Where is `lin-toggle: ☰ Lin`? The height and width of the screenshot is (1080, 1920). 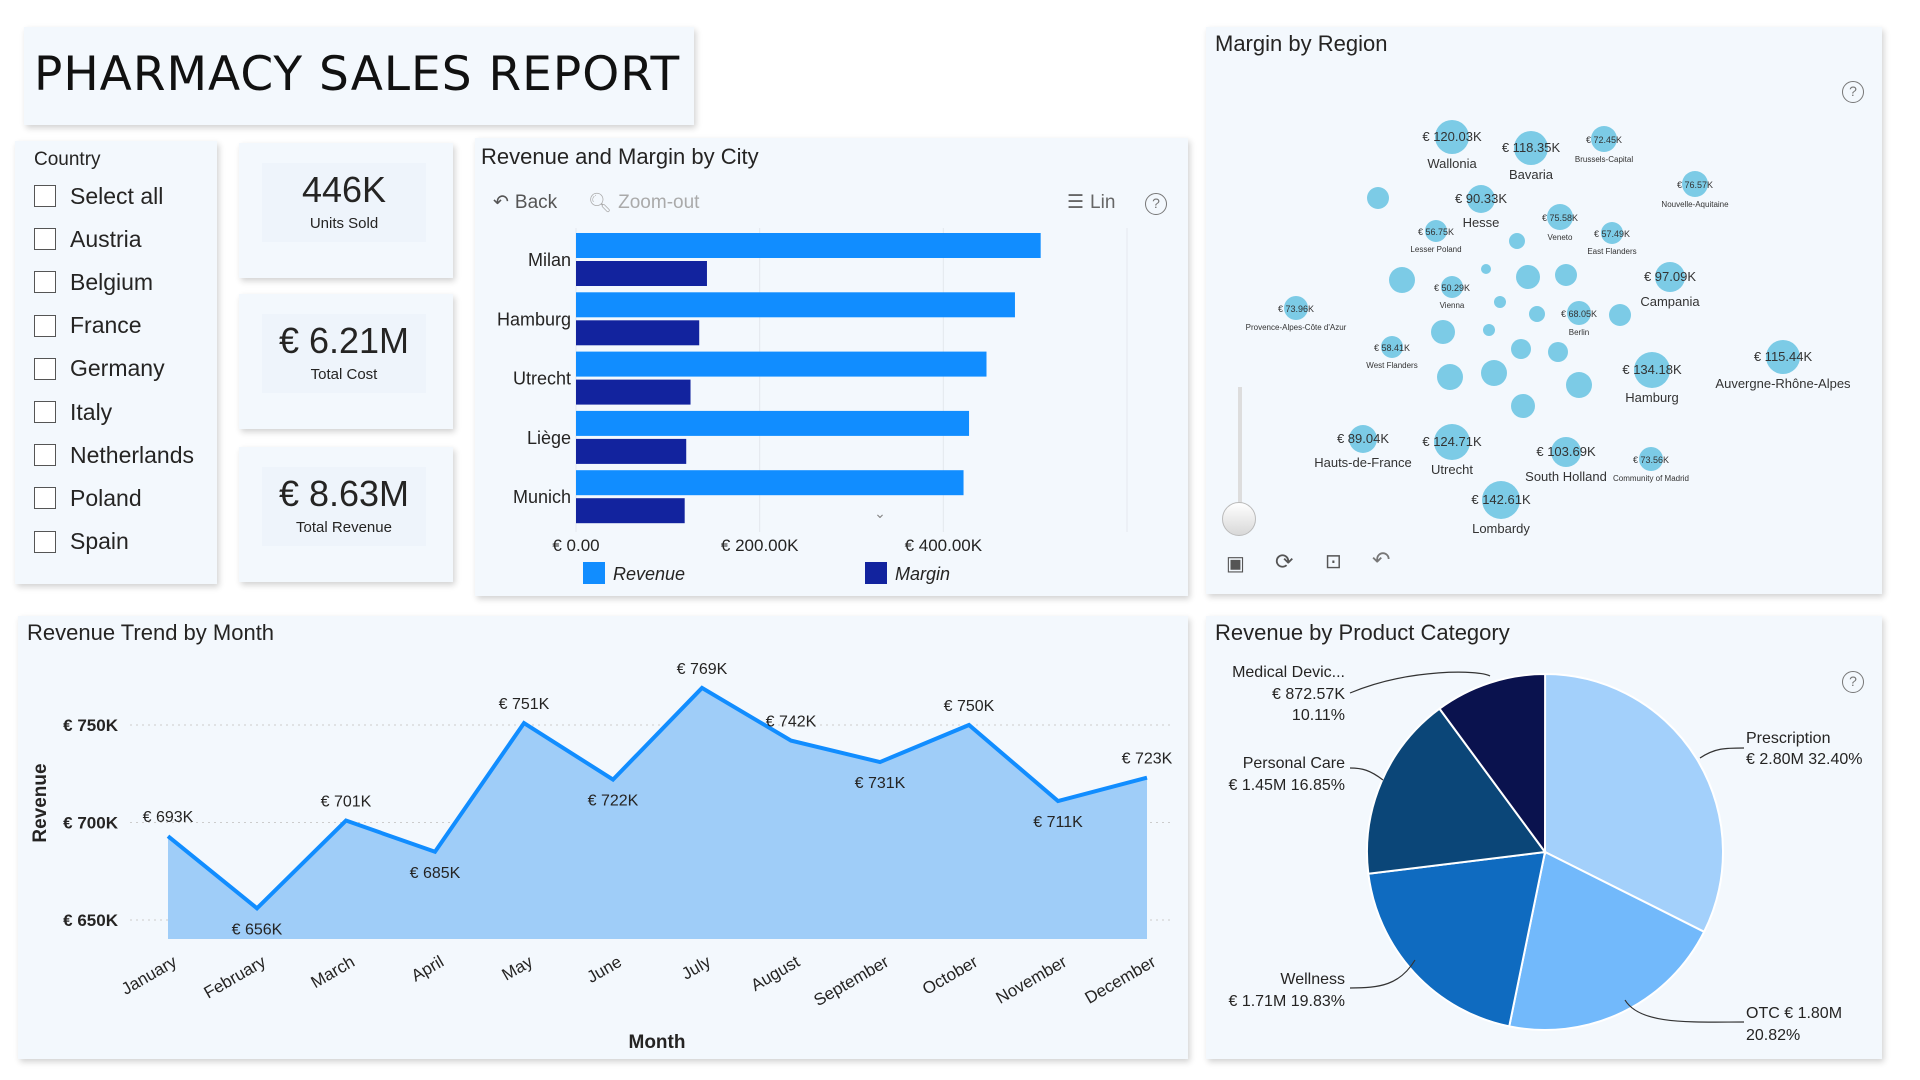 lin-toggle: ☰ Lin is located at coordinates (1091, 202).